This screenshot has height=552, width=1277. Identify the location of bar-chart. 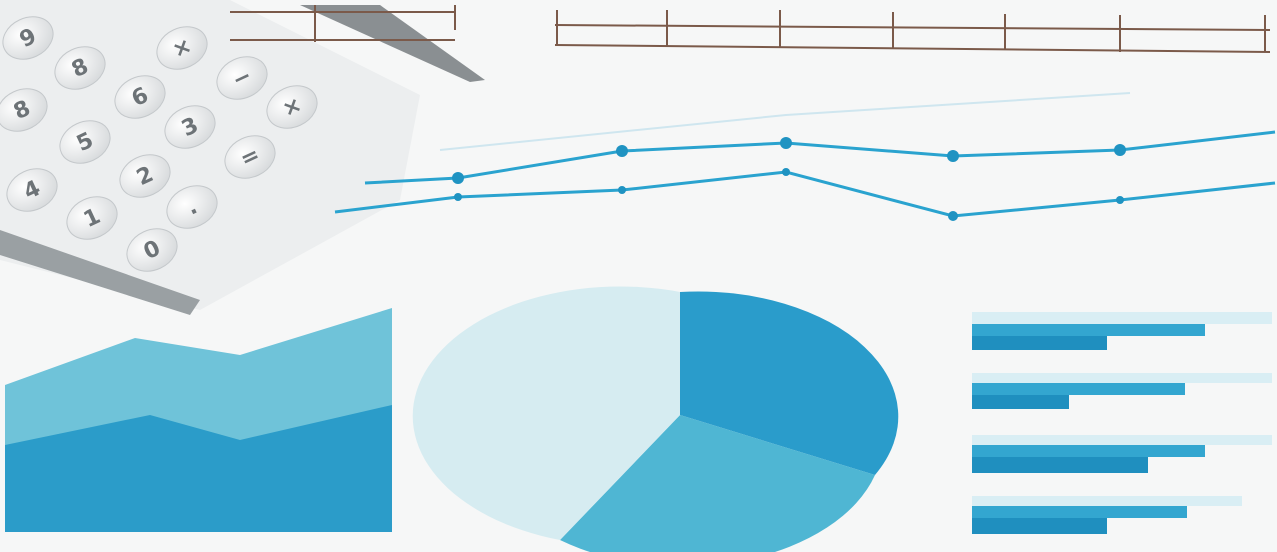
(1122, 423).